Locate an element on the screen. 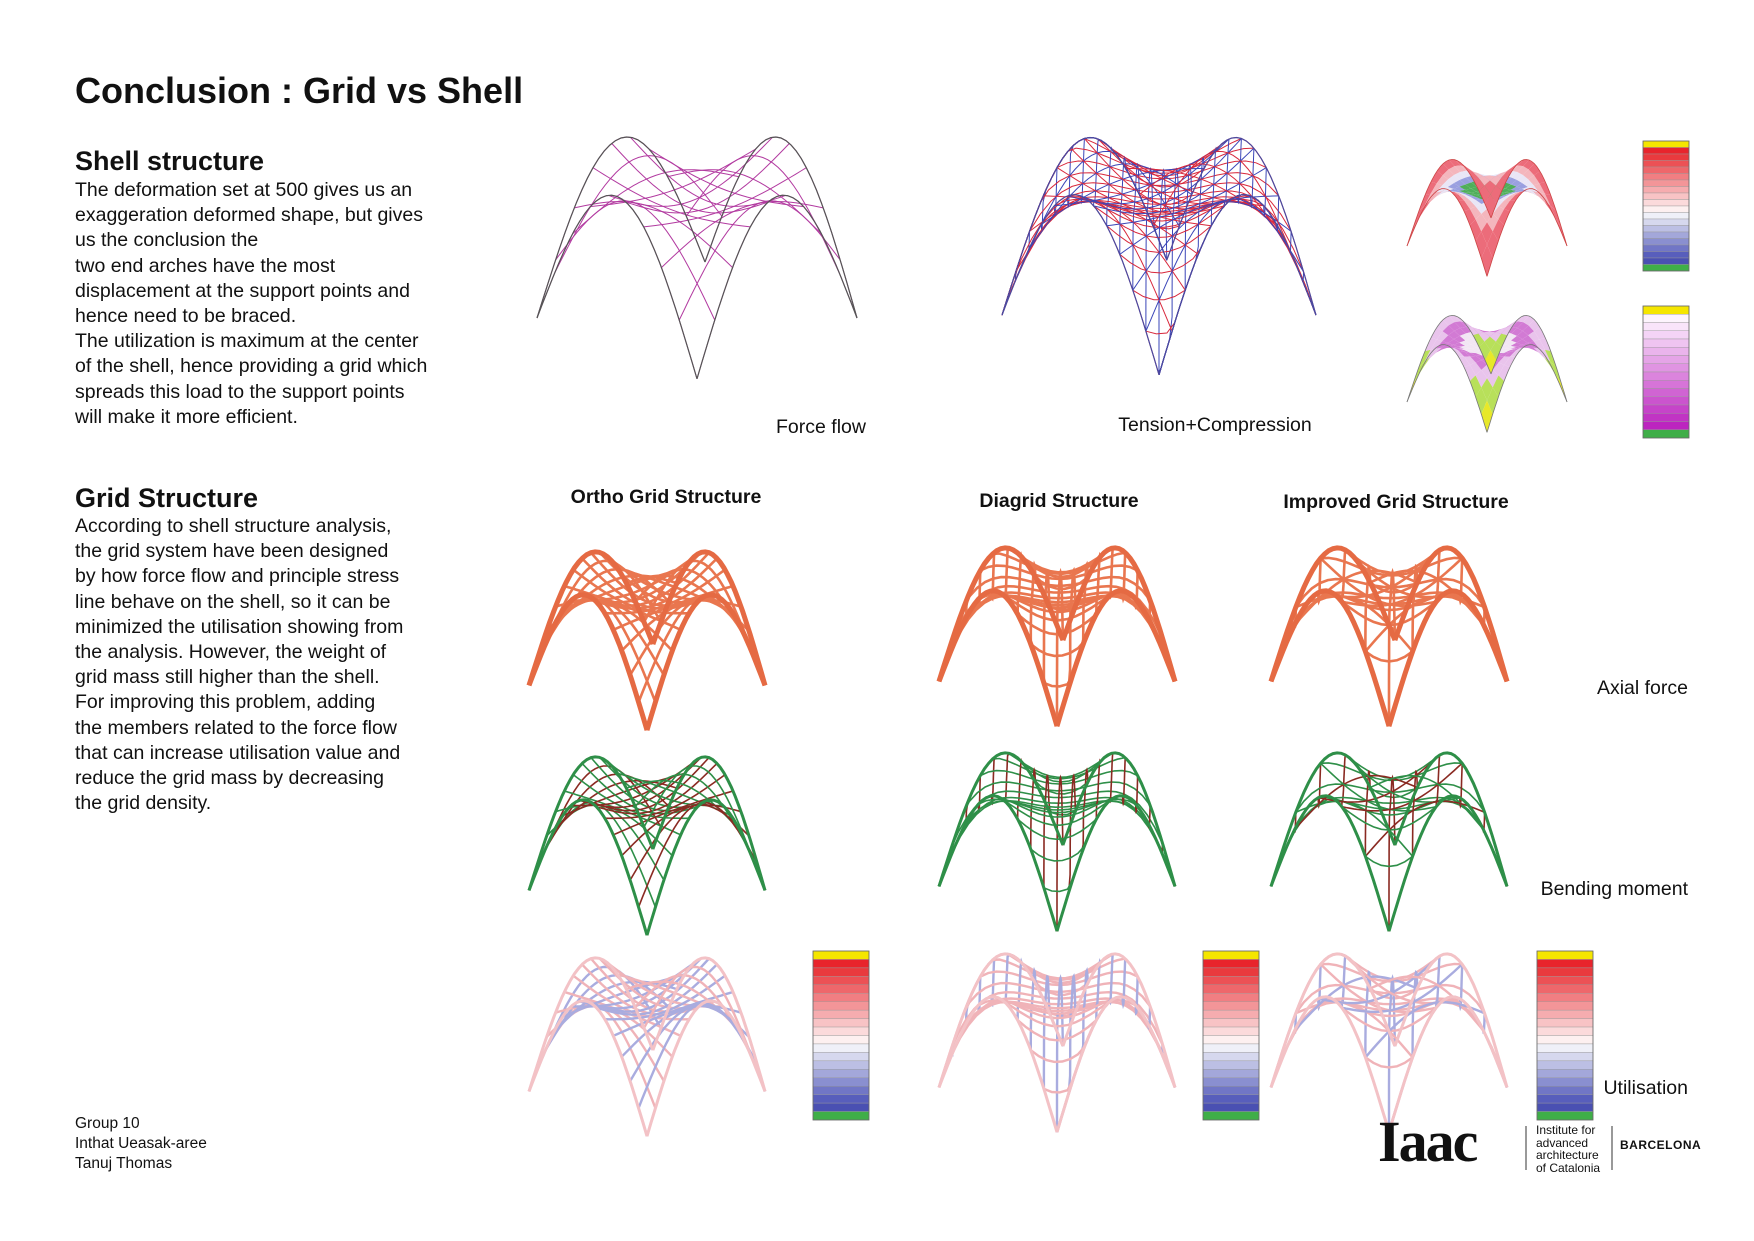 The image size is (1754, 1241). paragraph-line: According to shell structure analysis, is located at coordinates (233, 526).